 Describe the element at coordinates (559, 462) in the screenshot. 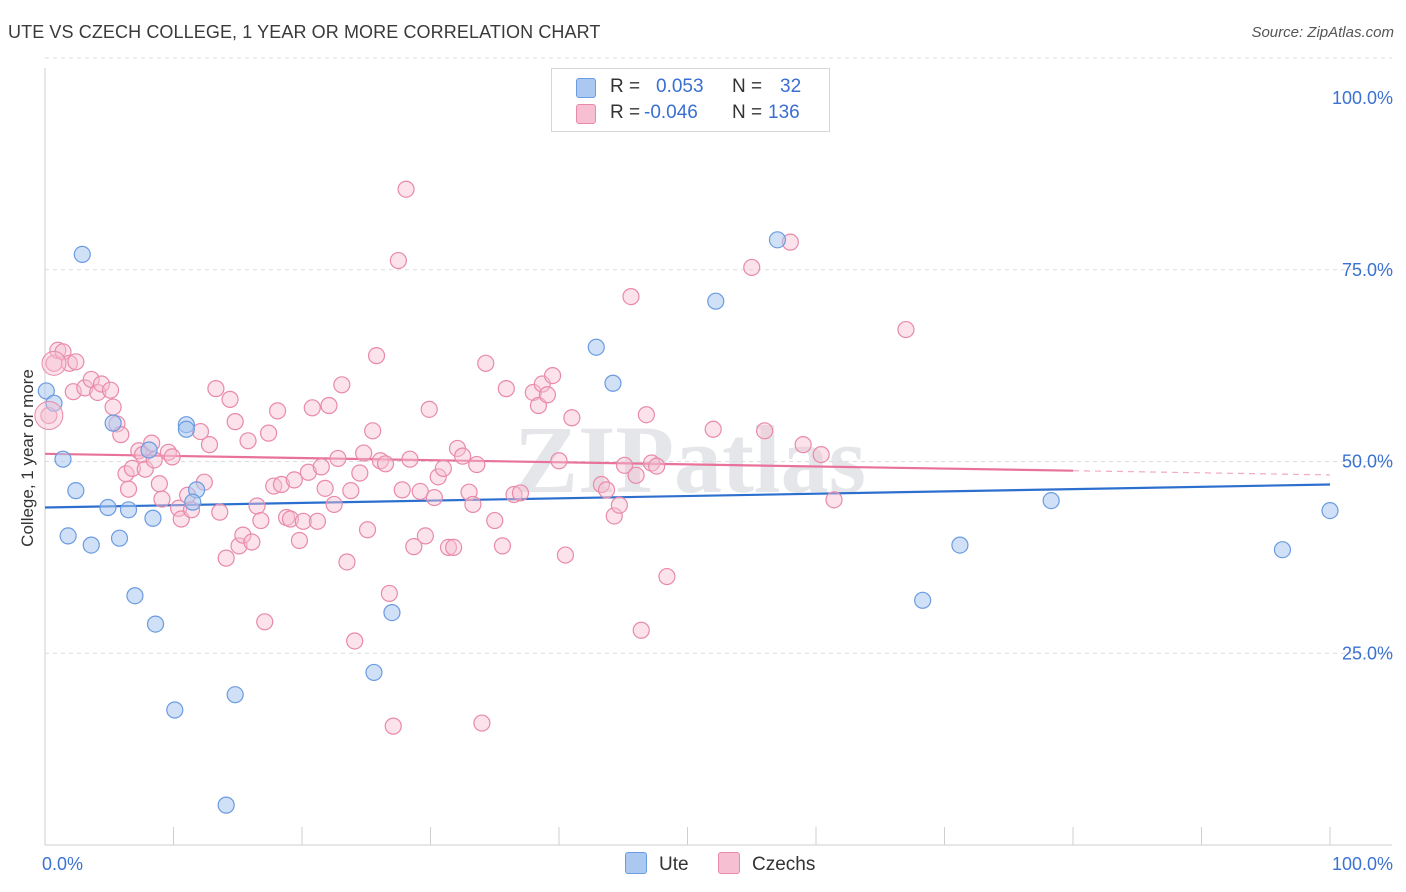

I see `czechs-trend-line` at that location.